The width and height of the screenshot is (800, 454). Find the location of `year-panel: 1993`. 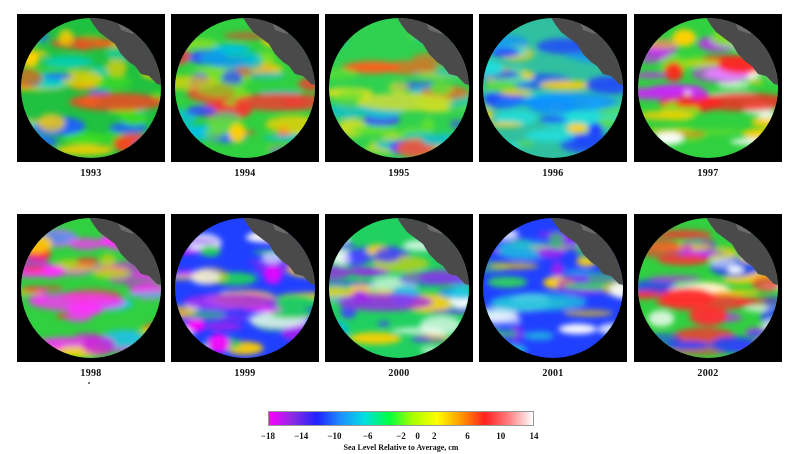

year-panel: 1993 is located at coordinates (91, 96).